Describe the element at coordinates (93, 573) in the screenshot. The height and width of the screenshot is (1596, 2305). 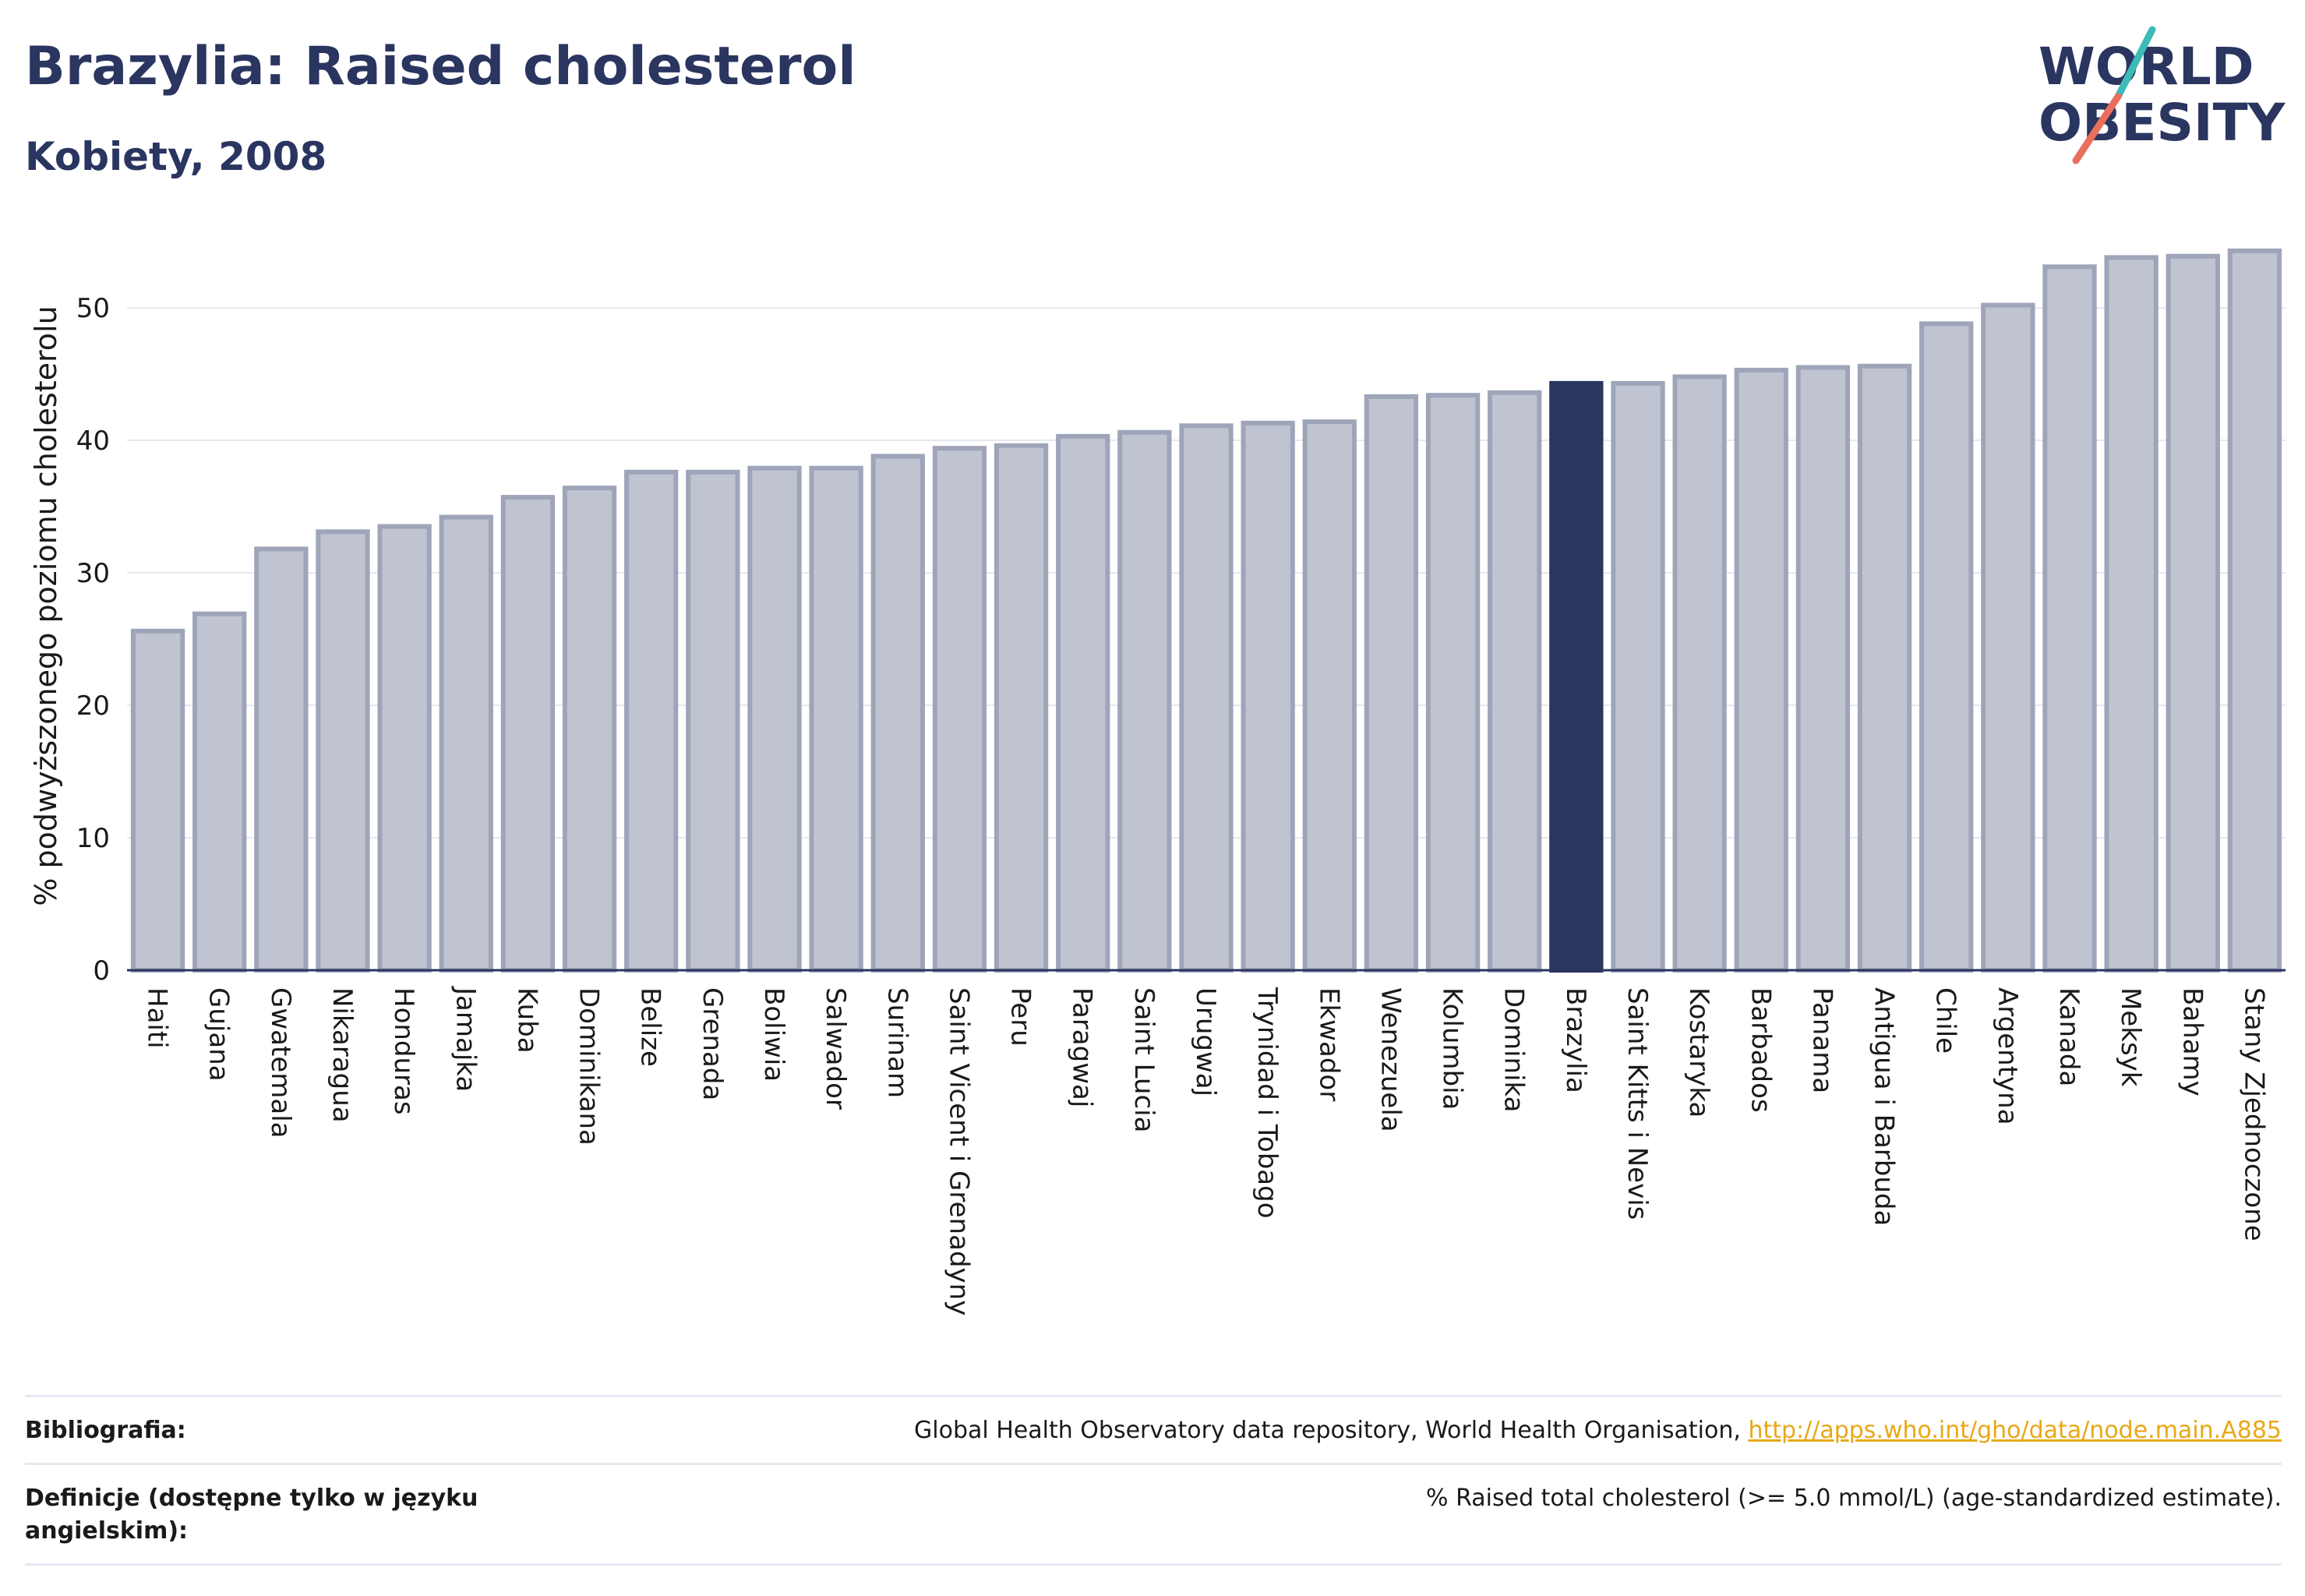
I see `y-tick-label: 30` at that location.